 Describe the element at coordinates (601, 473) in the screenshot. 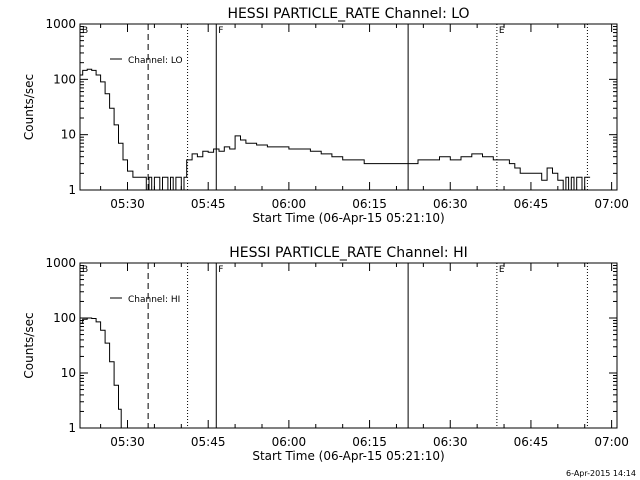

I see `footer-date: 6-Apr-2015 14:14` at that location.